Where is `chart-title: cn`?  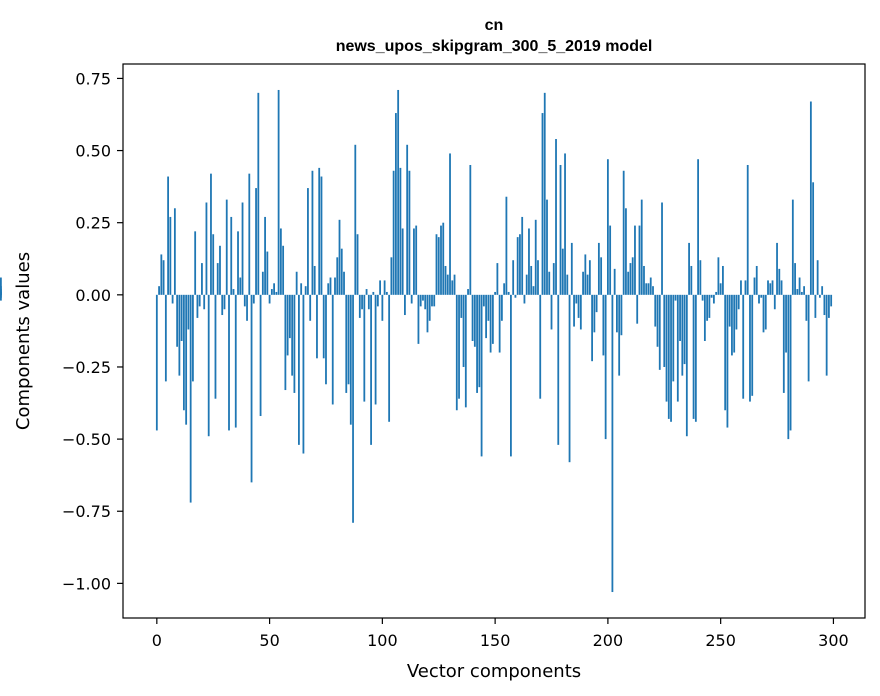
chart-title: cn is located at coordinates (494, 25).